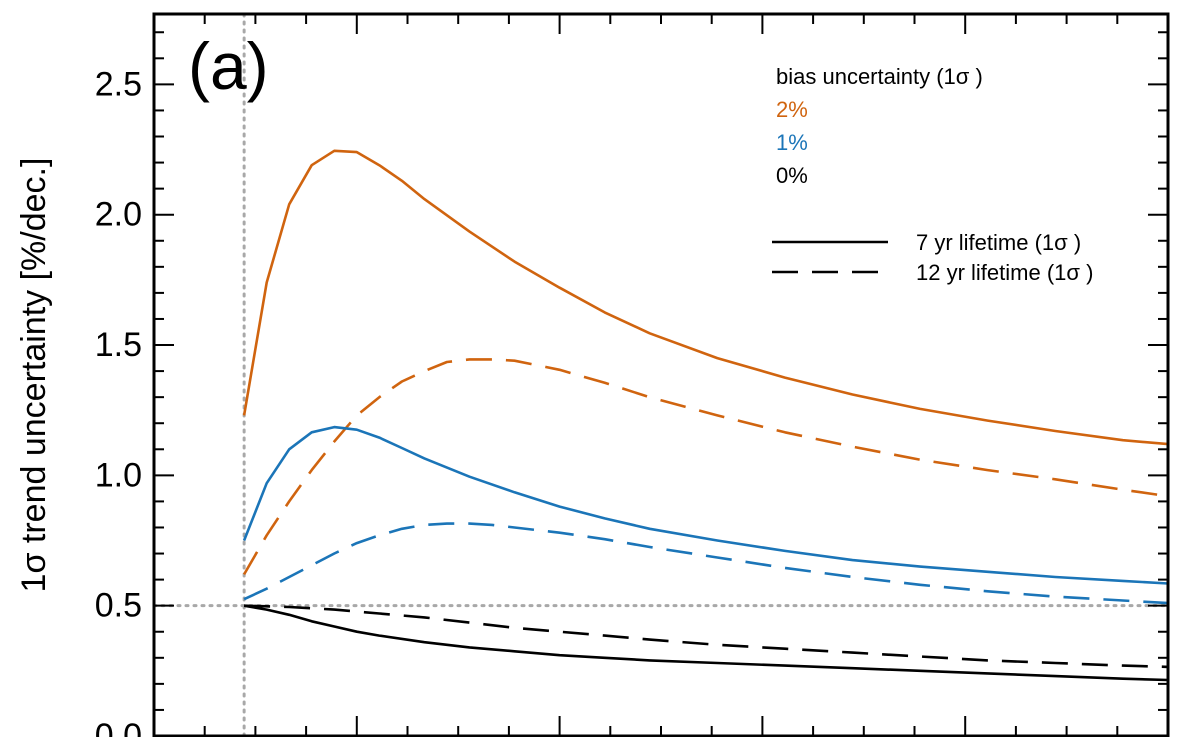  I want to click on y-tick-labels: 0.0 0.5 1.0 1.5 2.0 2.5, so click(118, 401).